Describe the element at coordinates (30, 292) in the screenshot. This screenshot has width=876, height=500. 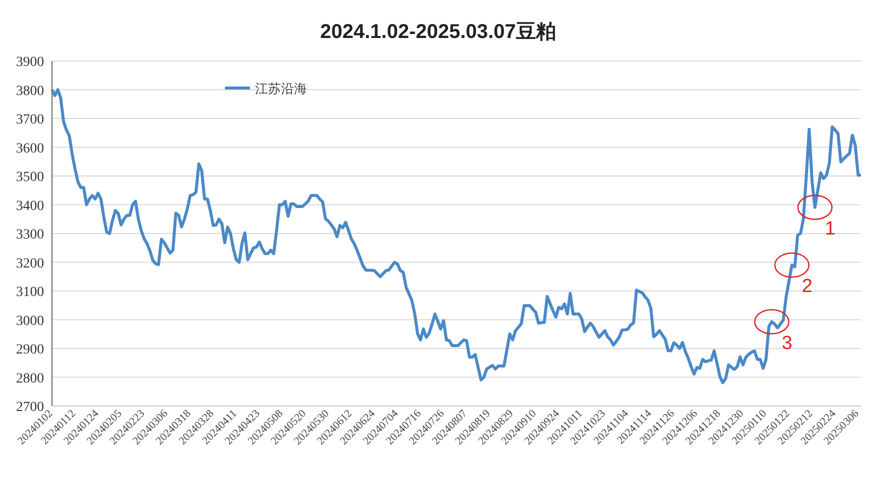
I see `y-tick-label: 3100` at that location.